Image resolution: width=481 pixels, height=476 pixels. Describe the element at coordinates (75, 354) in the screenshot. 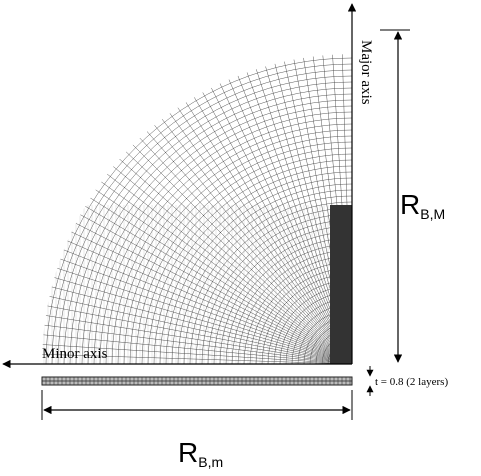

I see `minor-axis-label: Minor axis` at that location.